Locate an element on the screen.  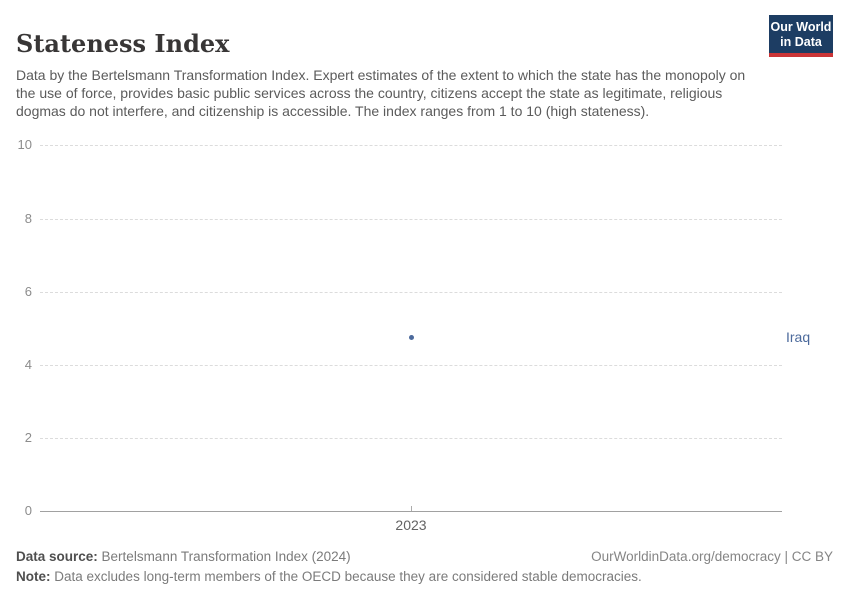
note-label: Note: is located at coordinates (33, 576).